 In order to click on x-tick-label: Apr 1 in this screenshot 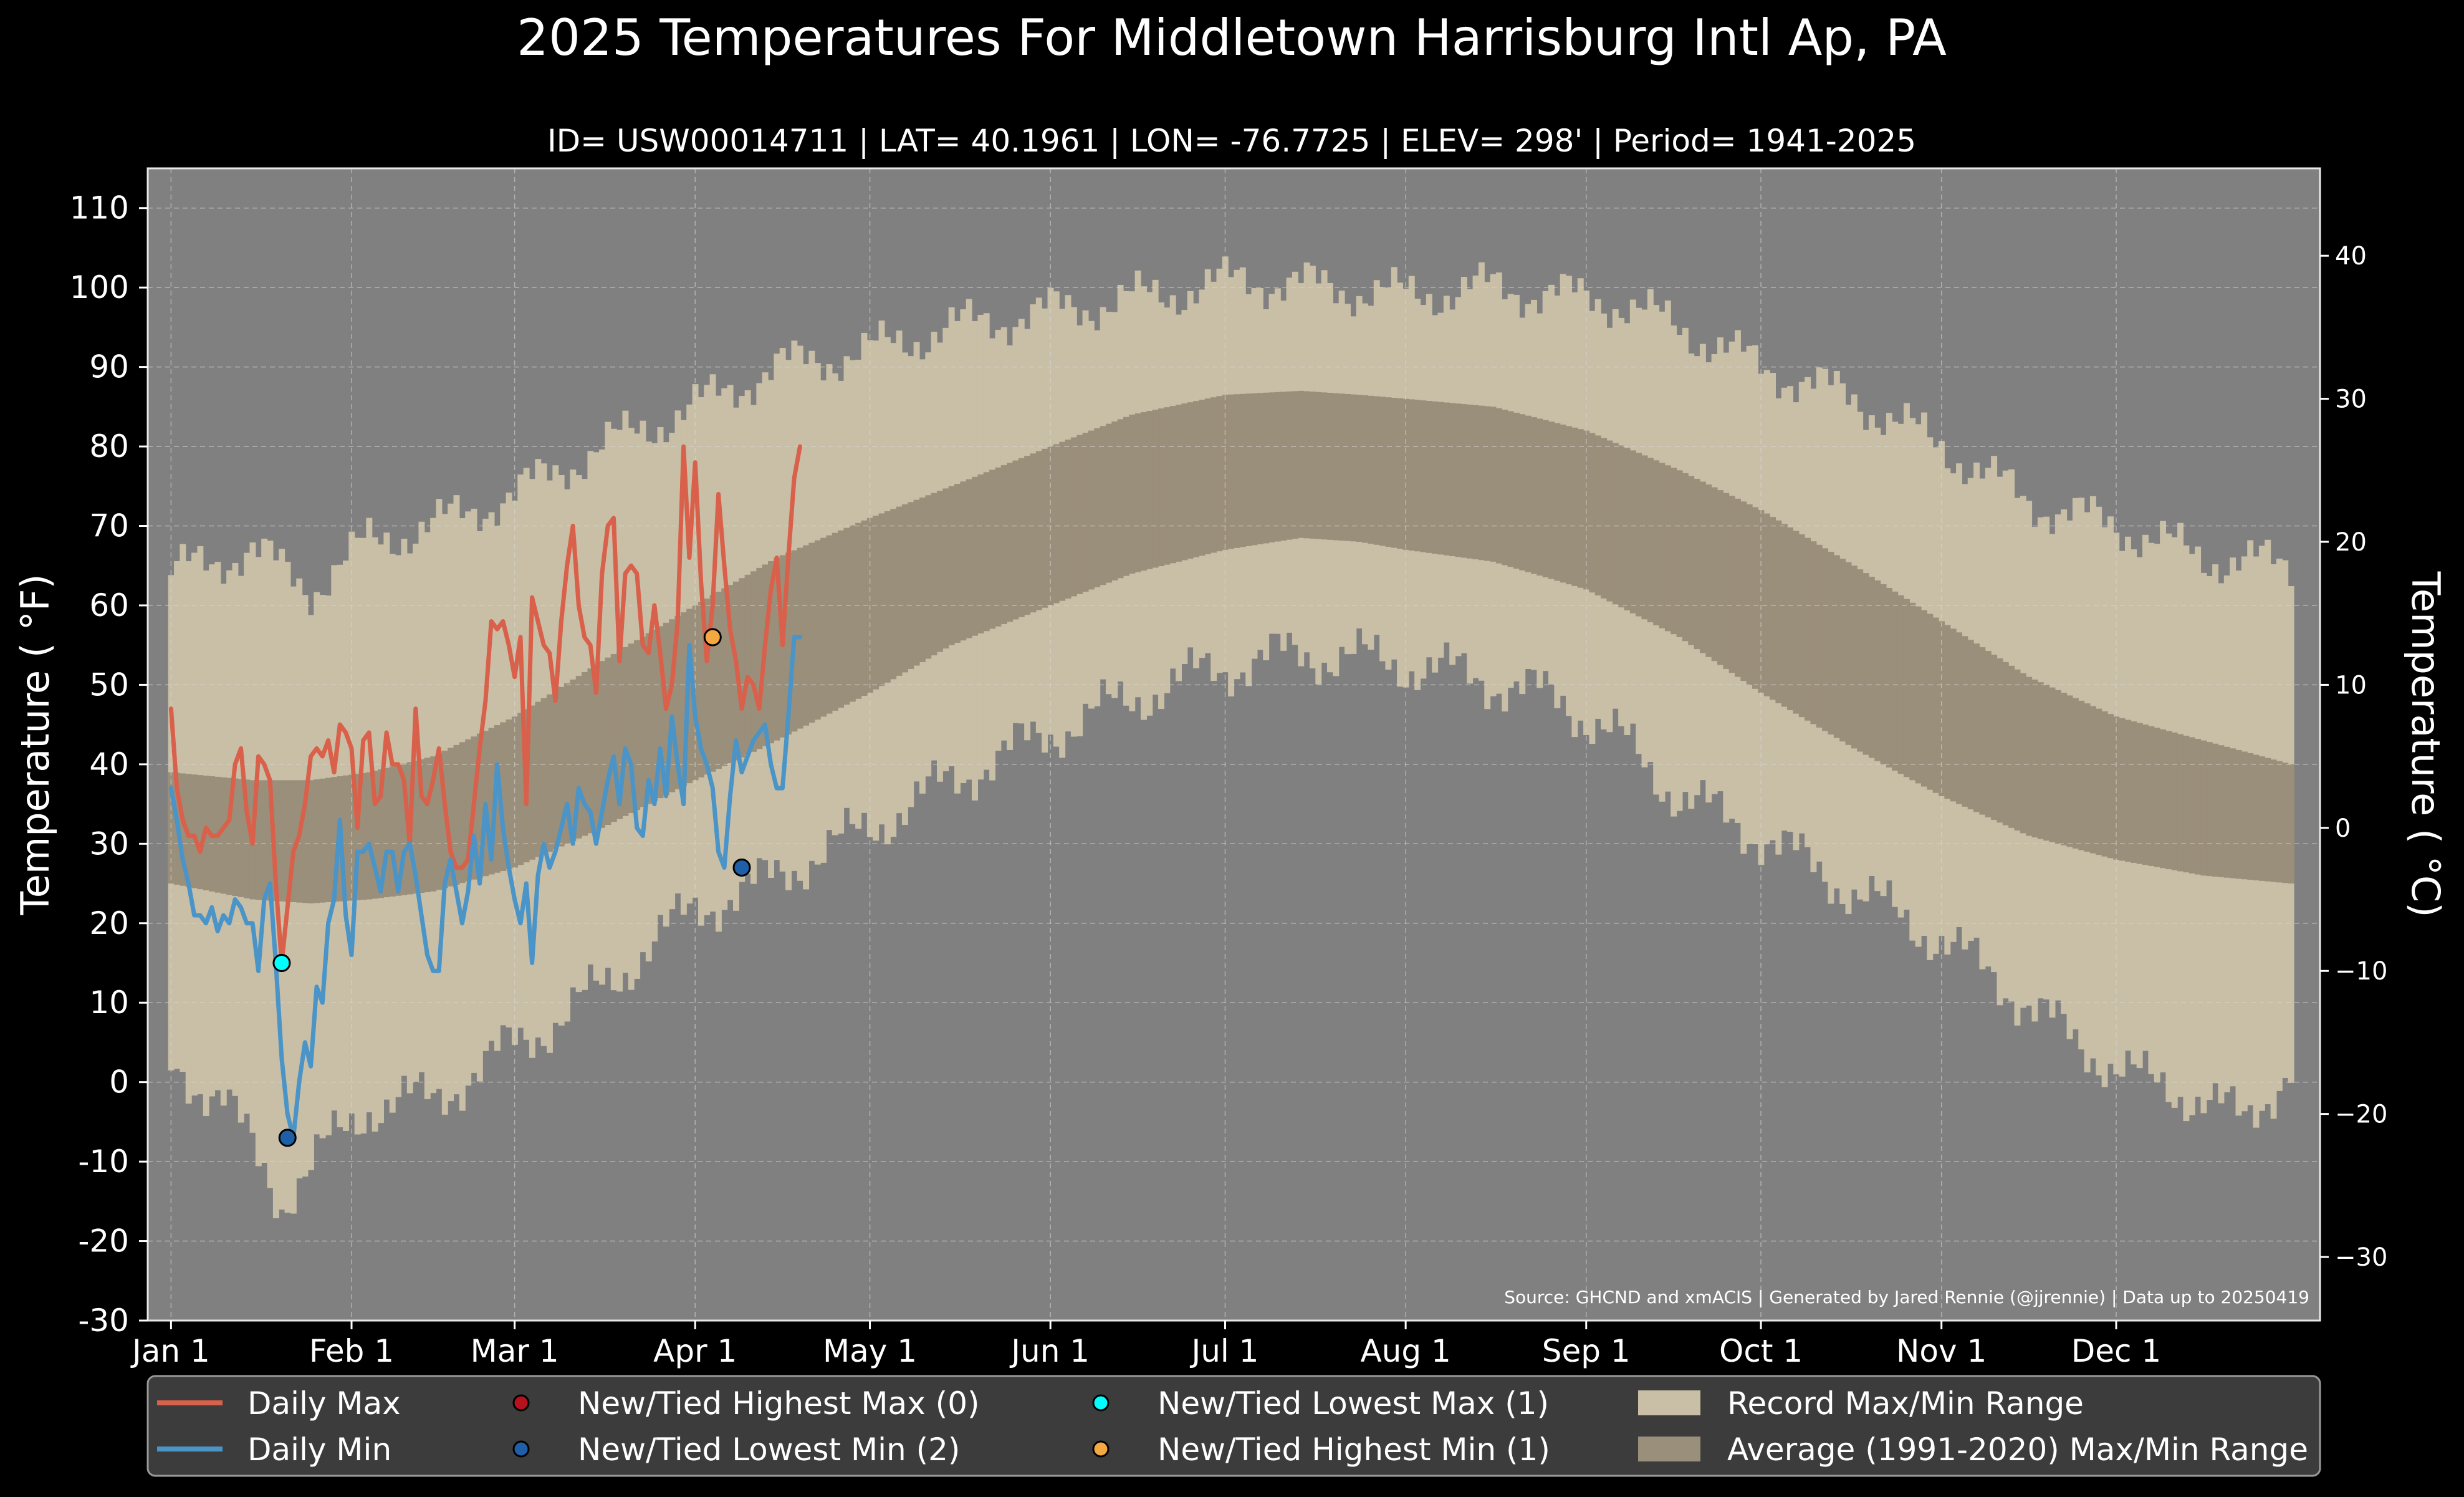, I will do `click(695, 1351)`.